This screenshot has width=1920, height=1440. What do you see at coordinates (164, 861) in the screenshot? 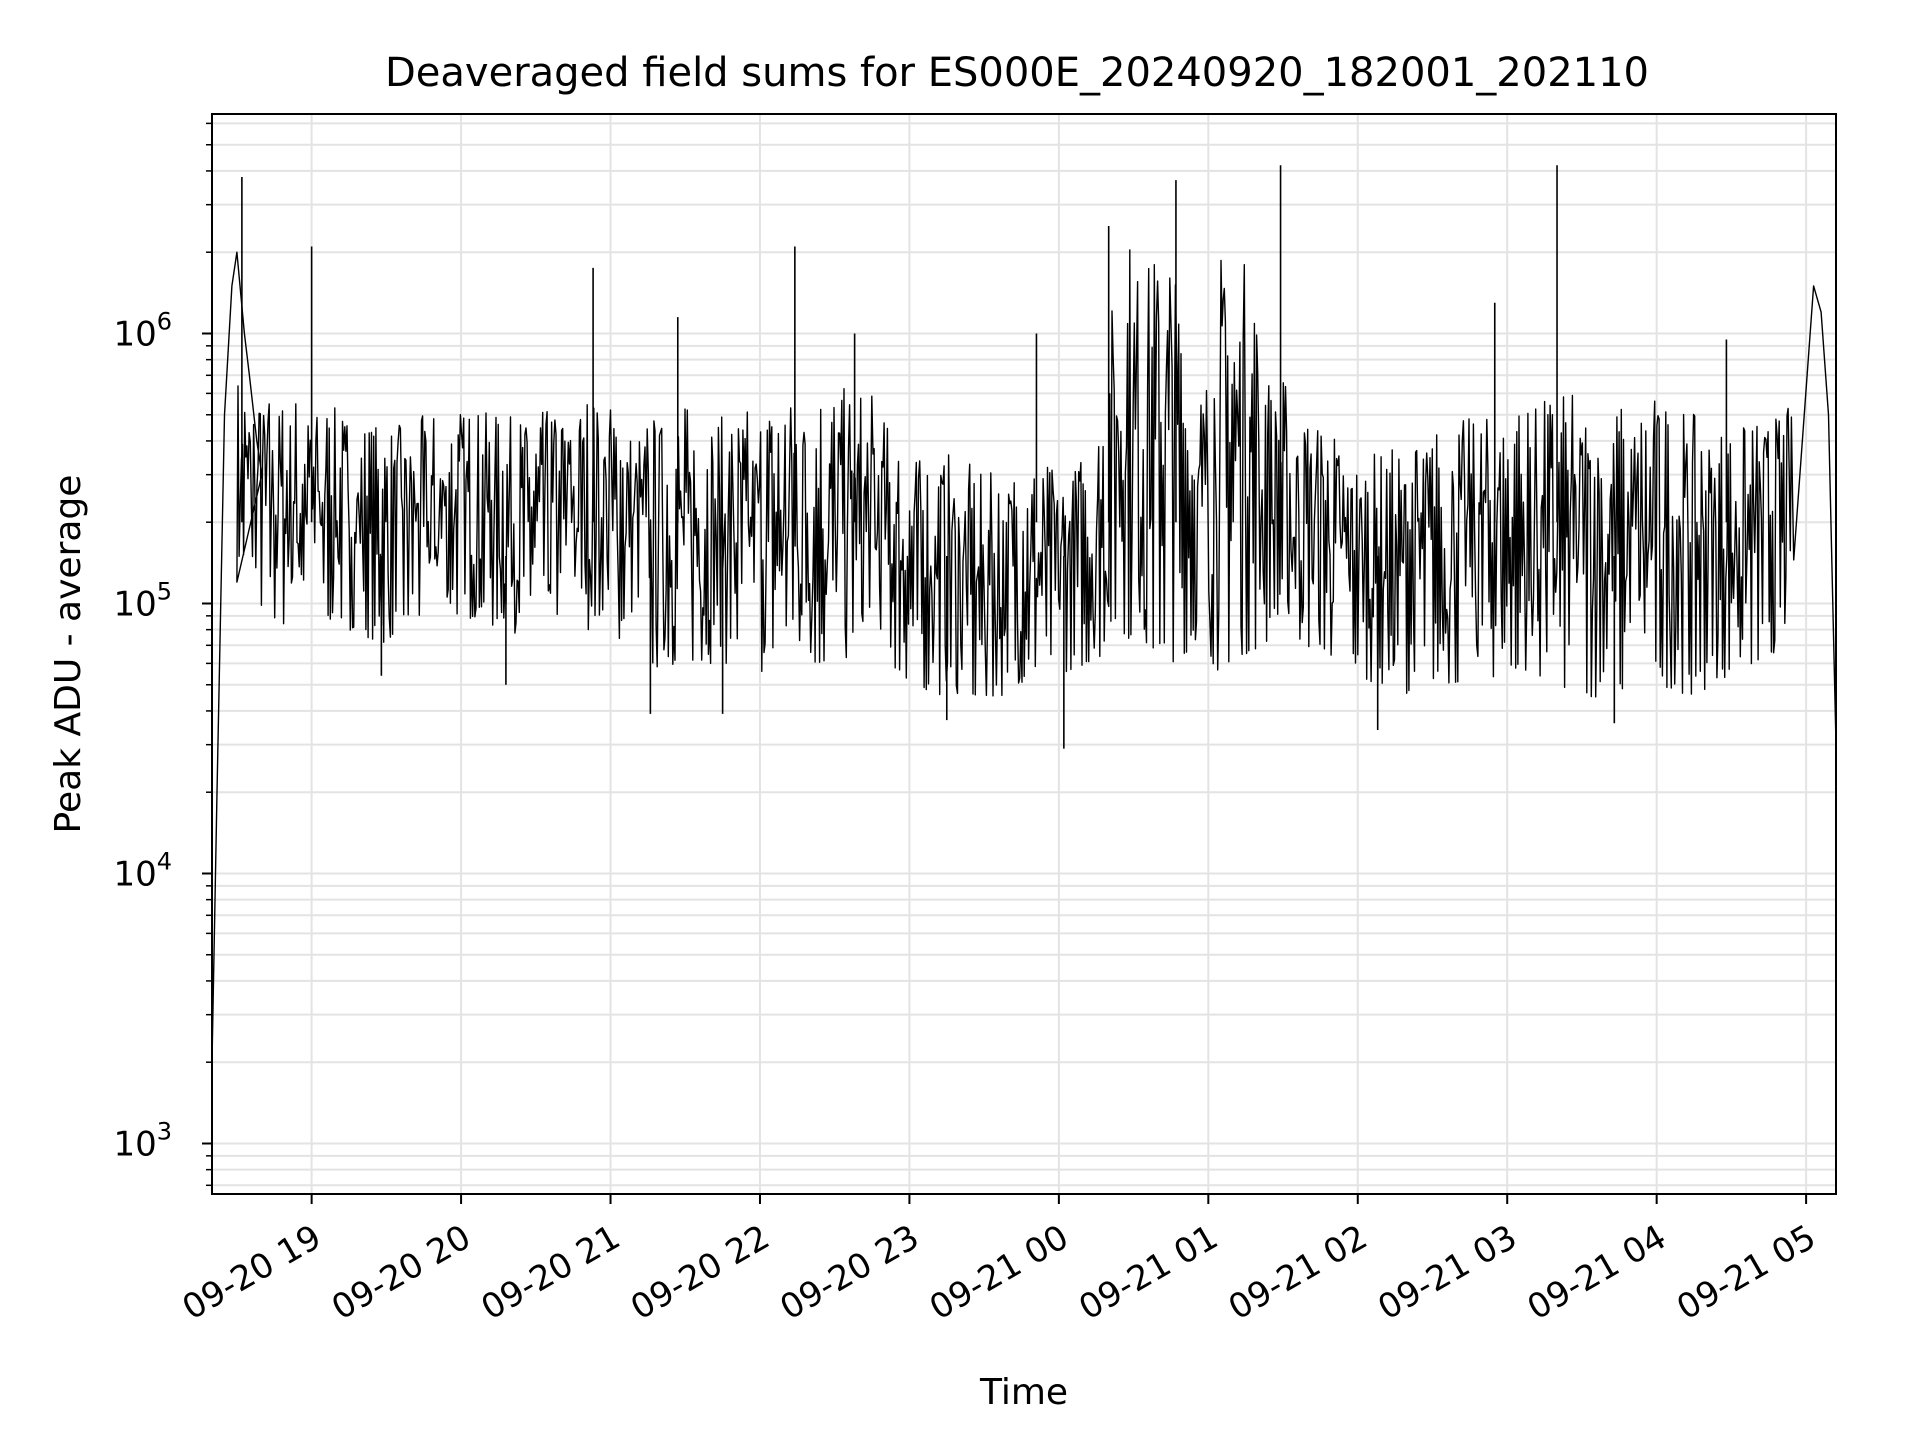
I see `y-tick-exponent: 4` at bounding box center [164, 861].